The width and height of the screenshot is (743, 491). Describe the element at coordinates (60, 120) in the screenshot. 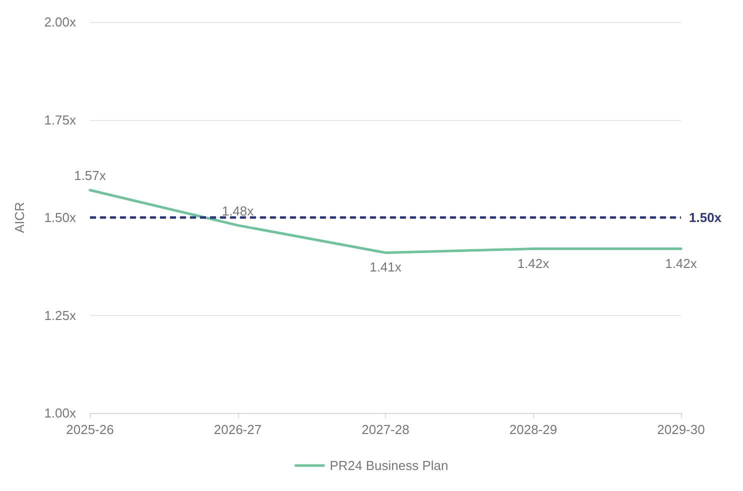

I see `y-tick-label: 1.75x` at that location.